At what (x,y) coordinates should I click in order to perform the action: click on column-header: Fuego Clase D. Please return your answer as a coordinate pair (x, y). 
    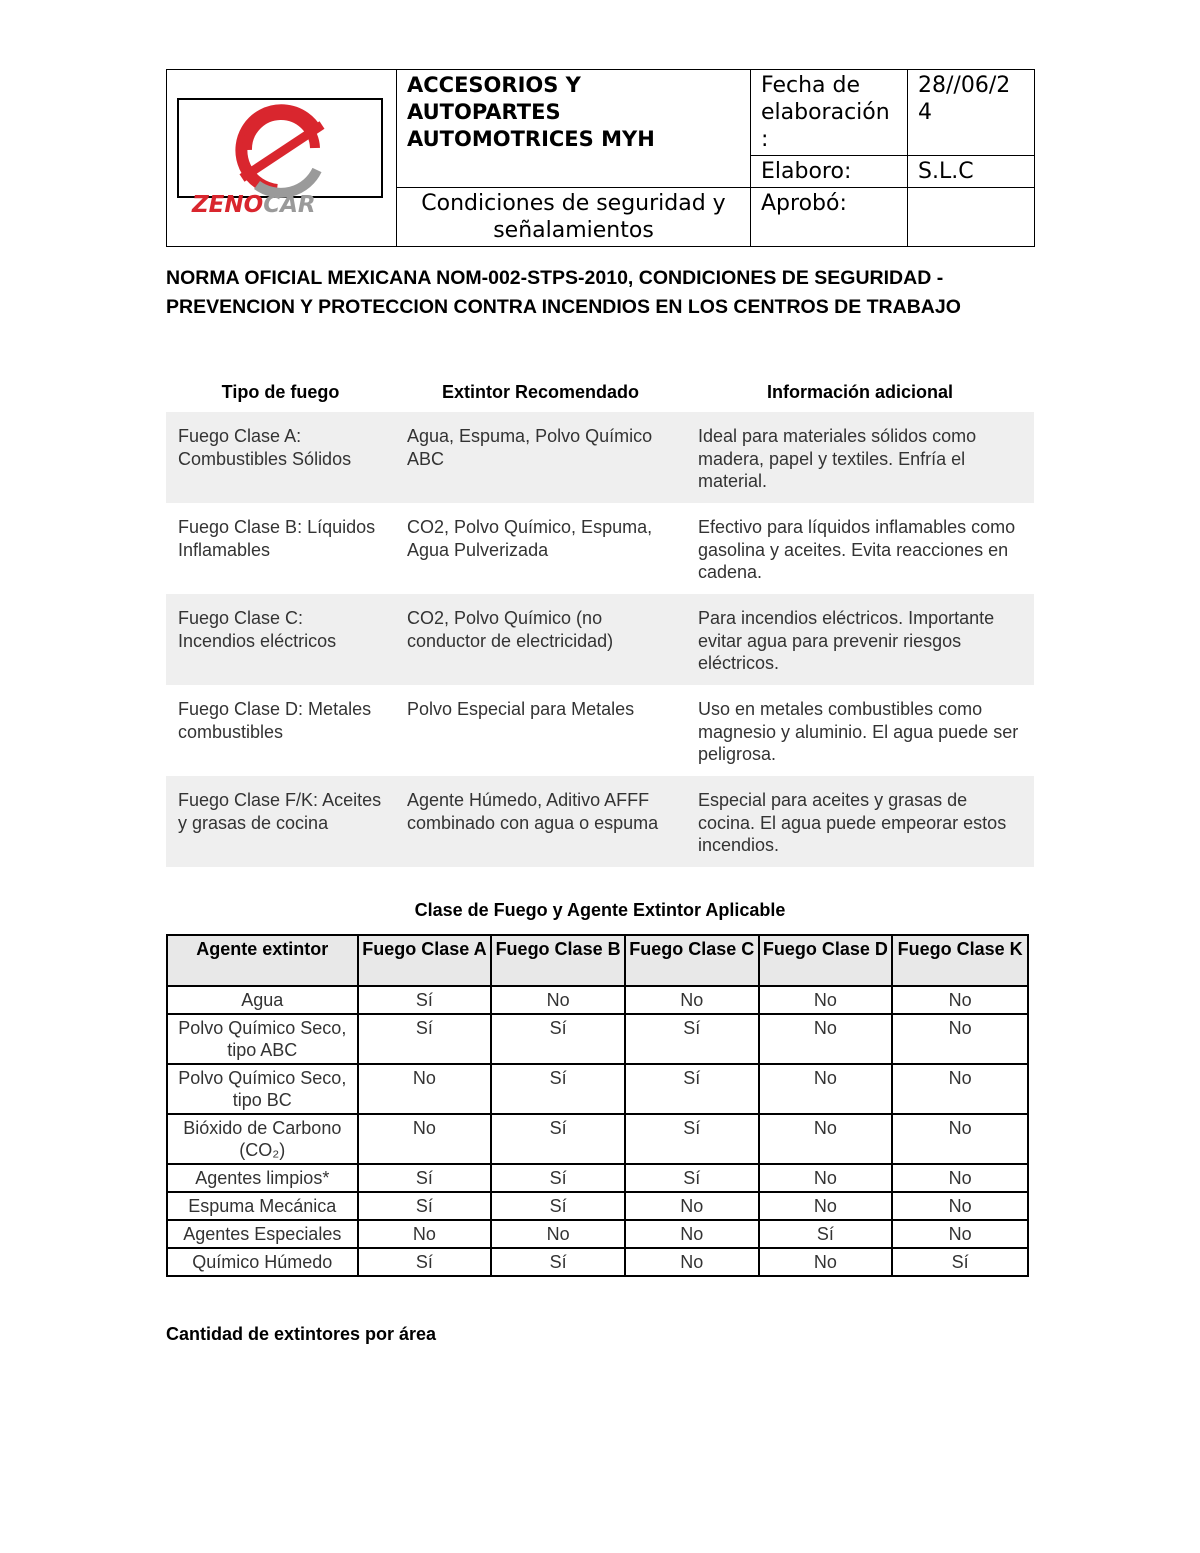
    Looking at the image, I should click on (825, 960).